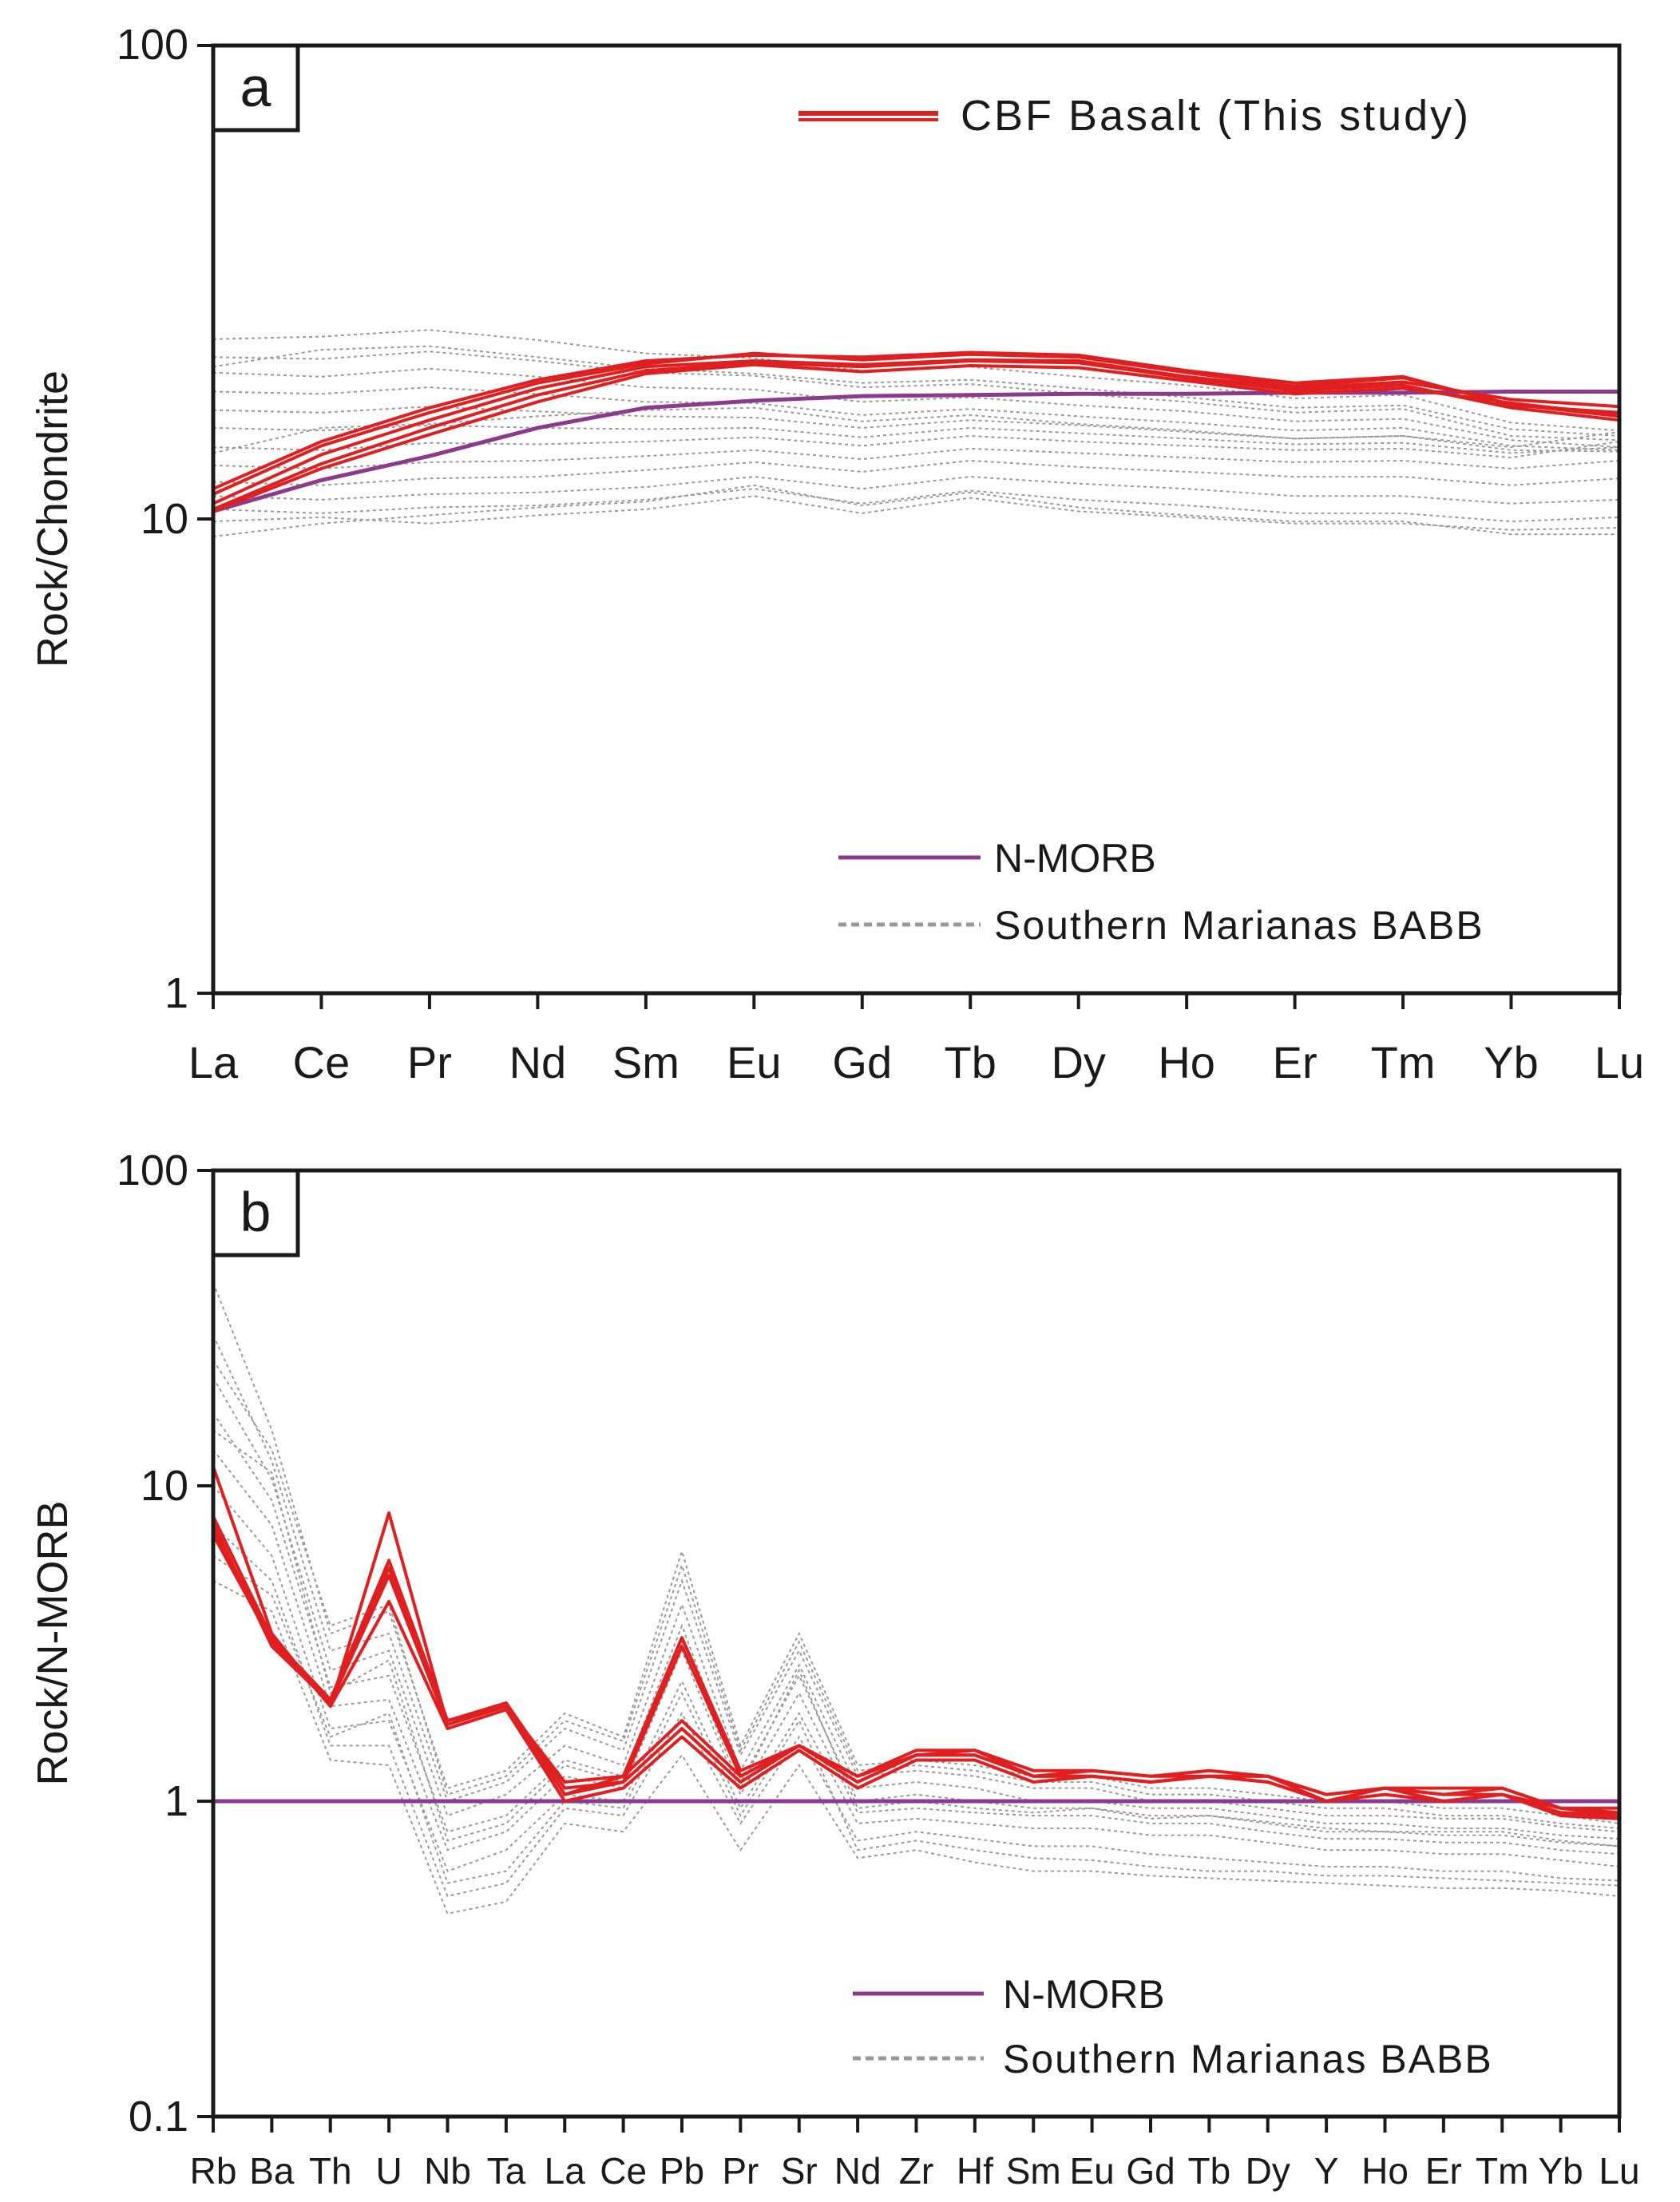 Image resolution: width=1680 pixels, height=2202 pixels. I want to click on panel-a-xtick-label-nd: Nd, so click(538, 1062).